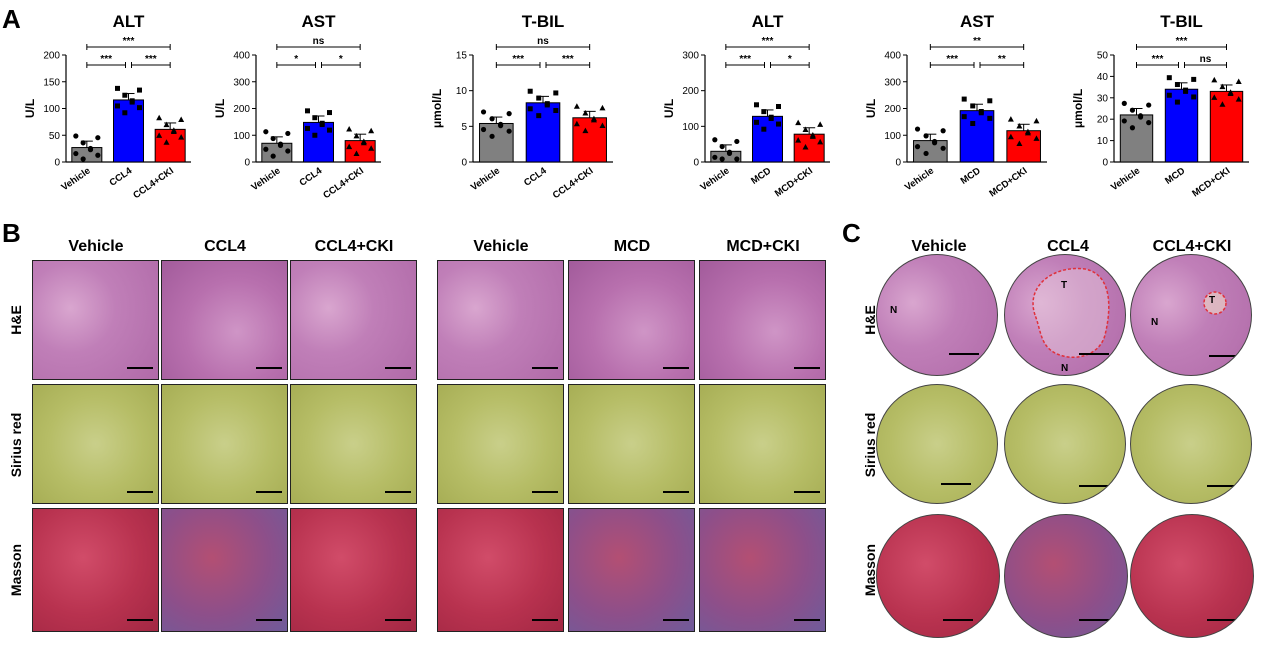 The image size is (1268, 654). What do you see at coordinates (632, 247) in the screenshot?
I see `b-right-col-mcd: MCD` at bounding box center [632, 247].